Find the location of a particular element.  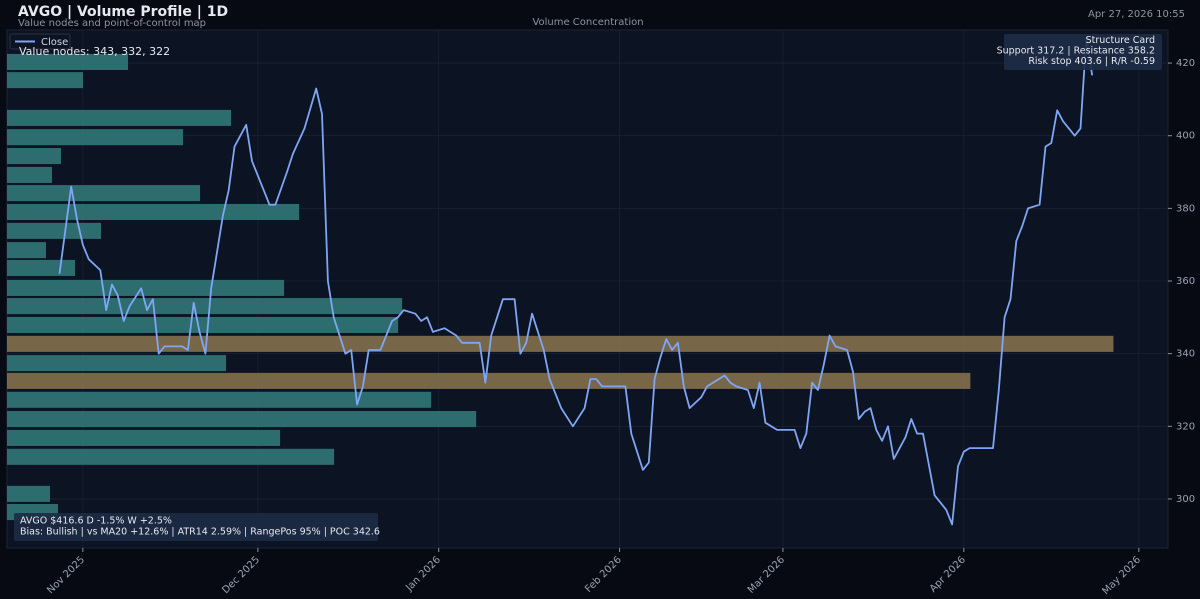

summary-box is located at coordinates (196, 527).